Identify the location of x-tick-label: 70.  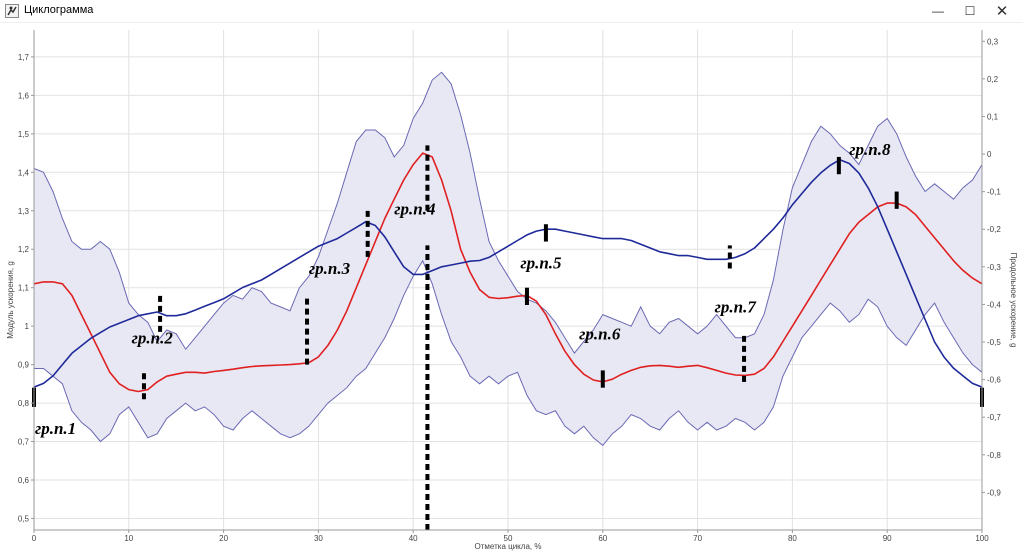
(697, 538).